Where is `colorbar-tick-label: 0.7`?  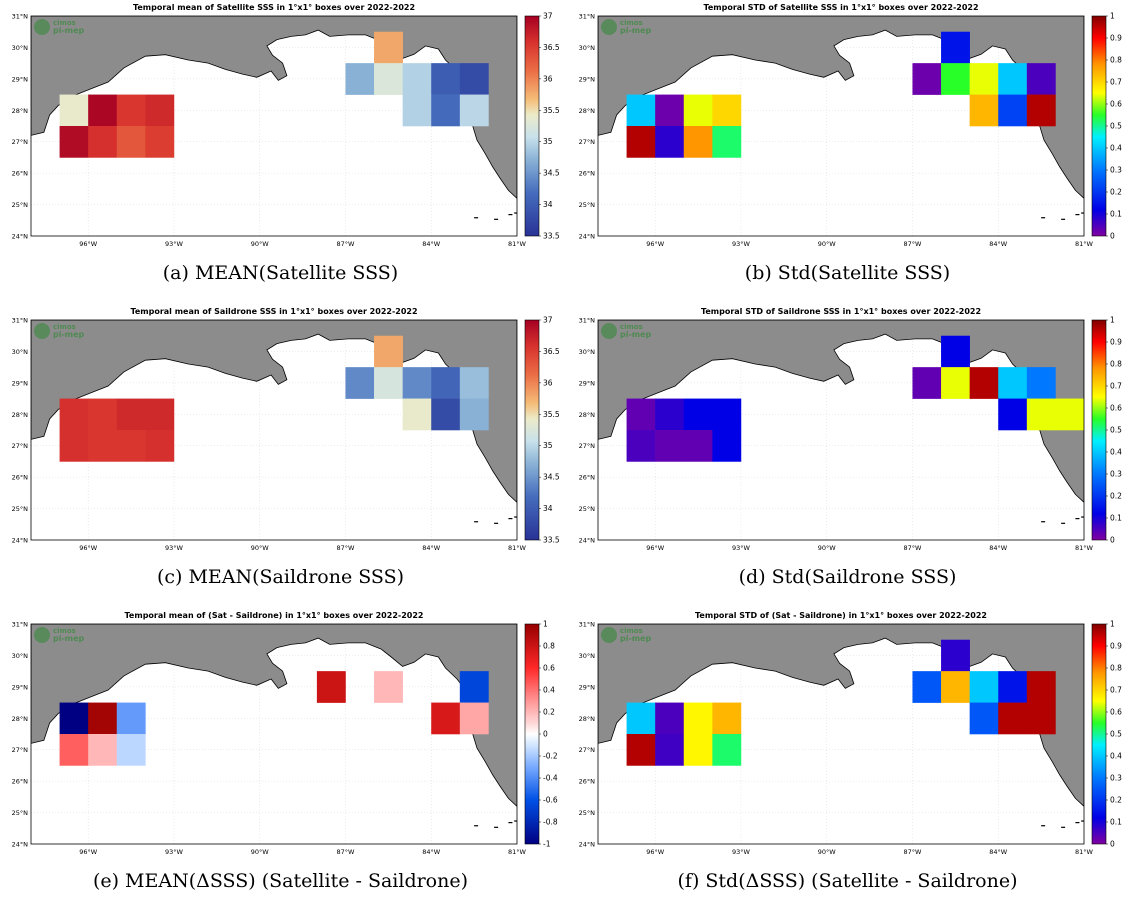
colorbar-tick-label: 0.7 is located at coordinates (1116, 386).